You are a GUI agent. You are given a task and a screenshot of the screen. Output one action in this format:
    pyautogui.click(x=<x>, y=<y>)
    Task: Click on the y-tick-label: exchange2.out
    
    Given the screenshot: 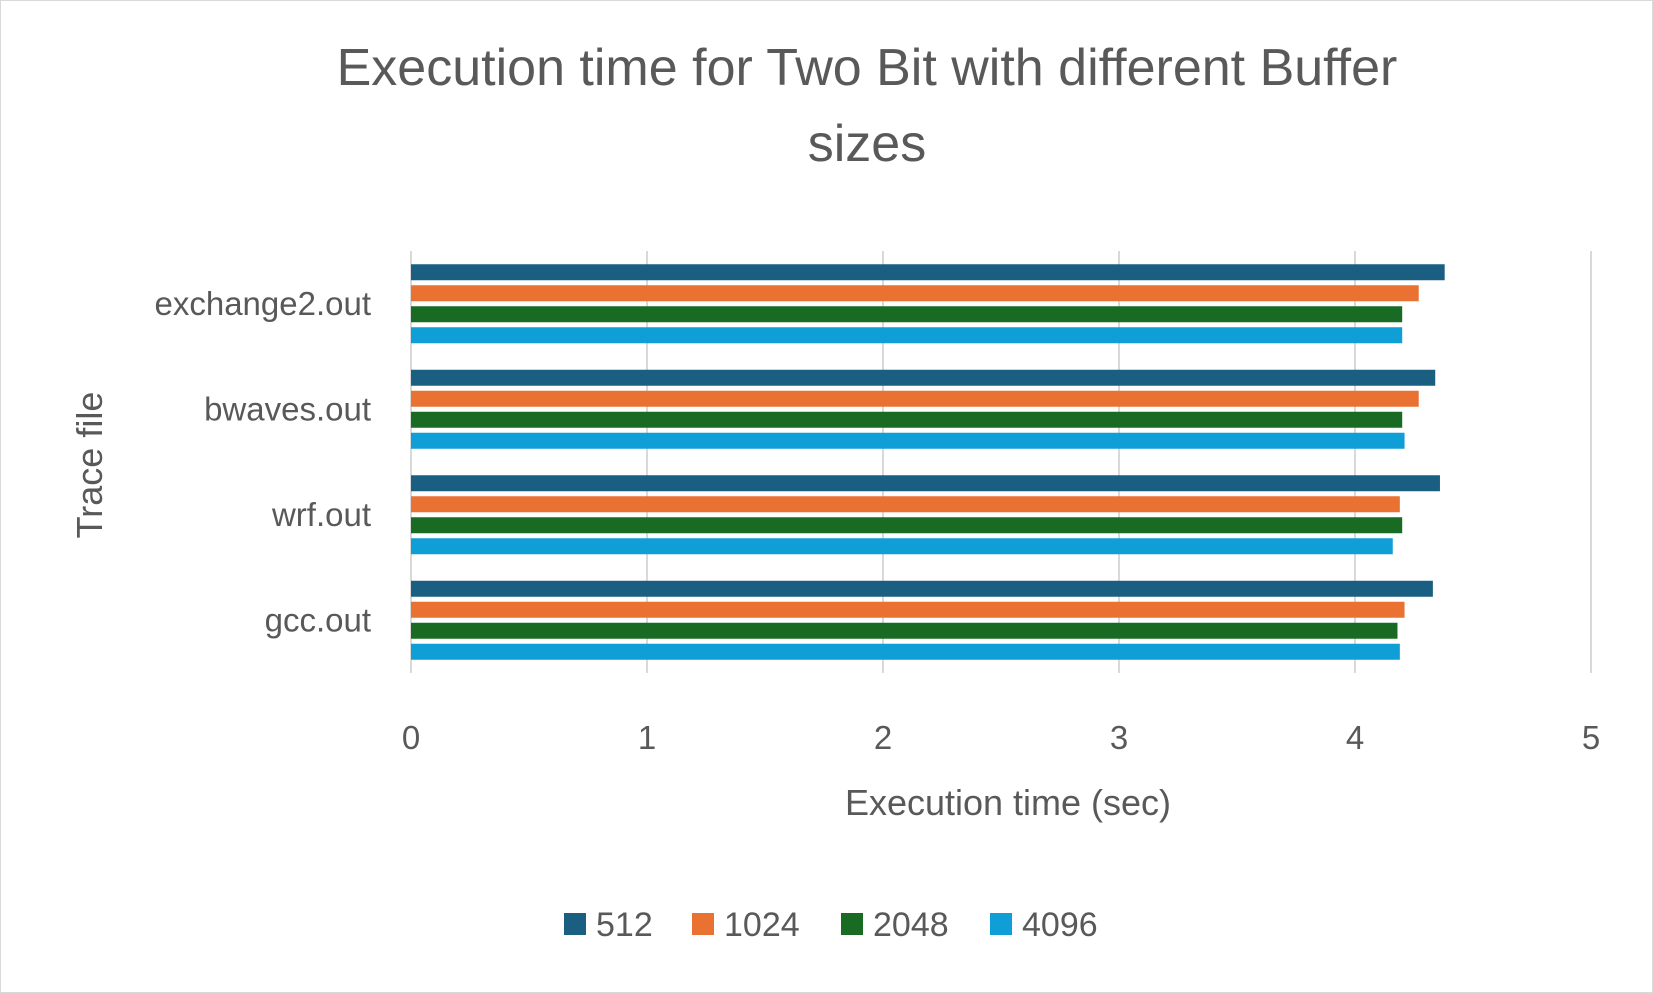 What is the action you would take?
    pyautogui.click(x=262, y=303)
    